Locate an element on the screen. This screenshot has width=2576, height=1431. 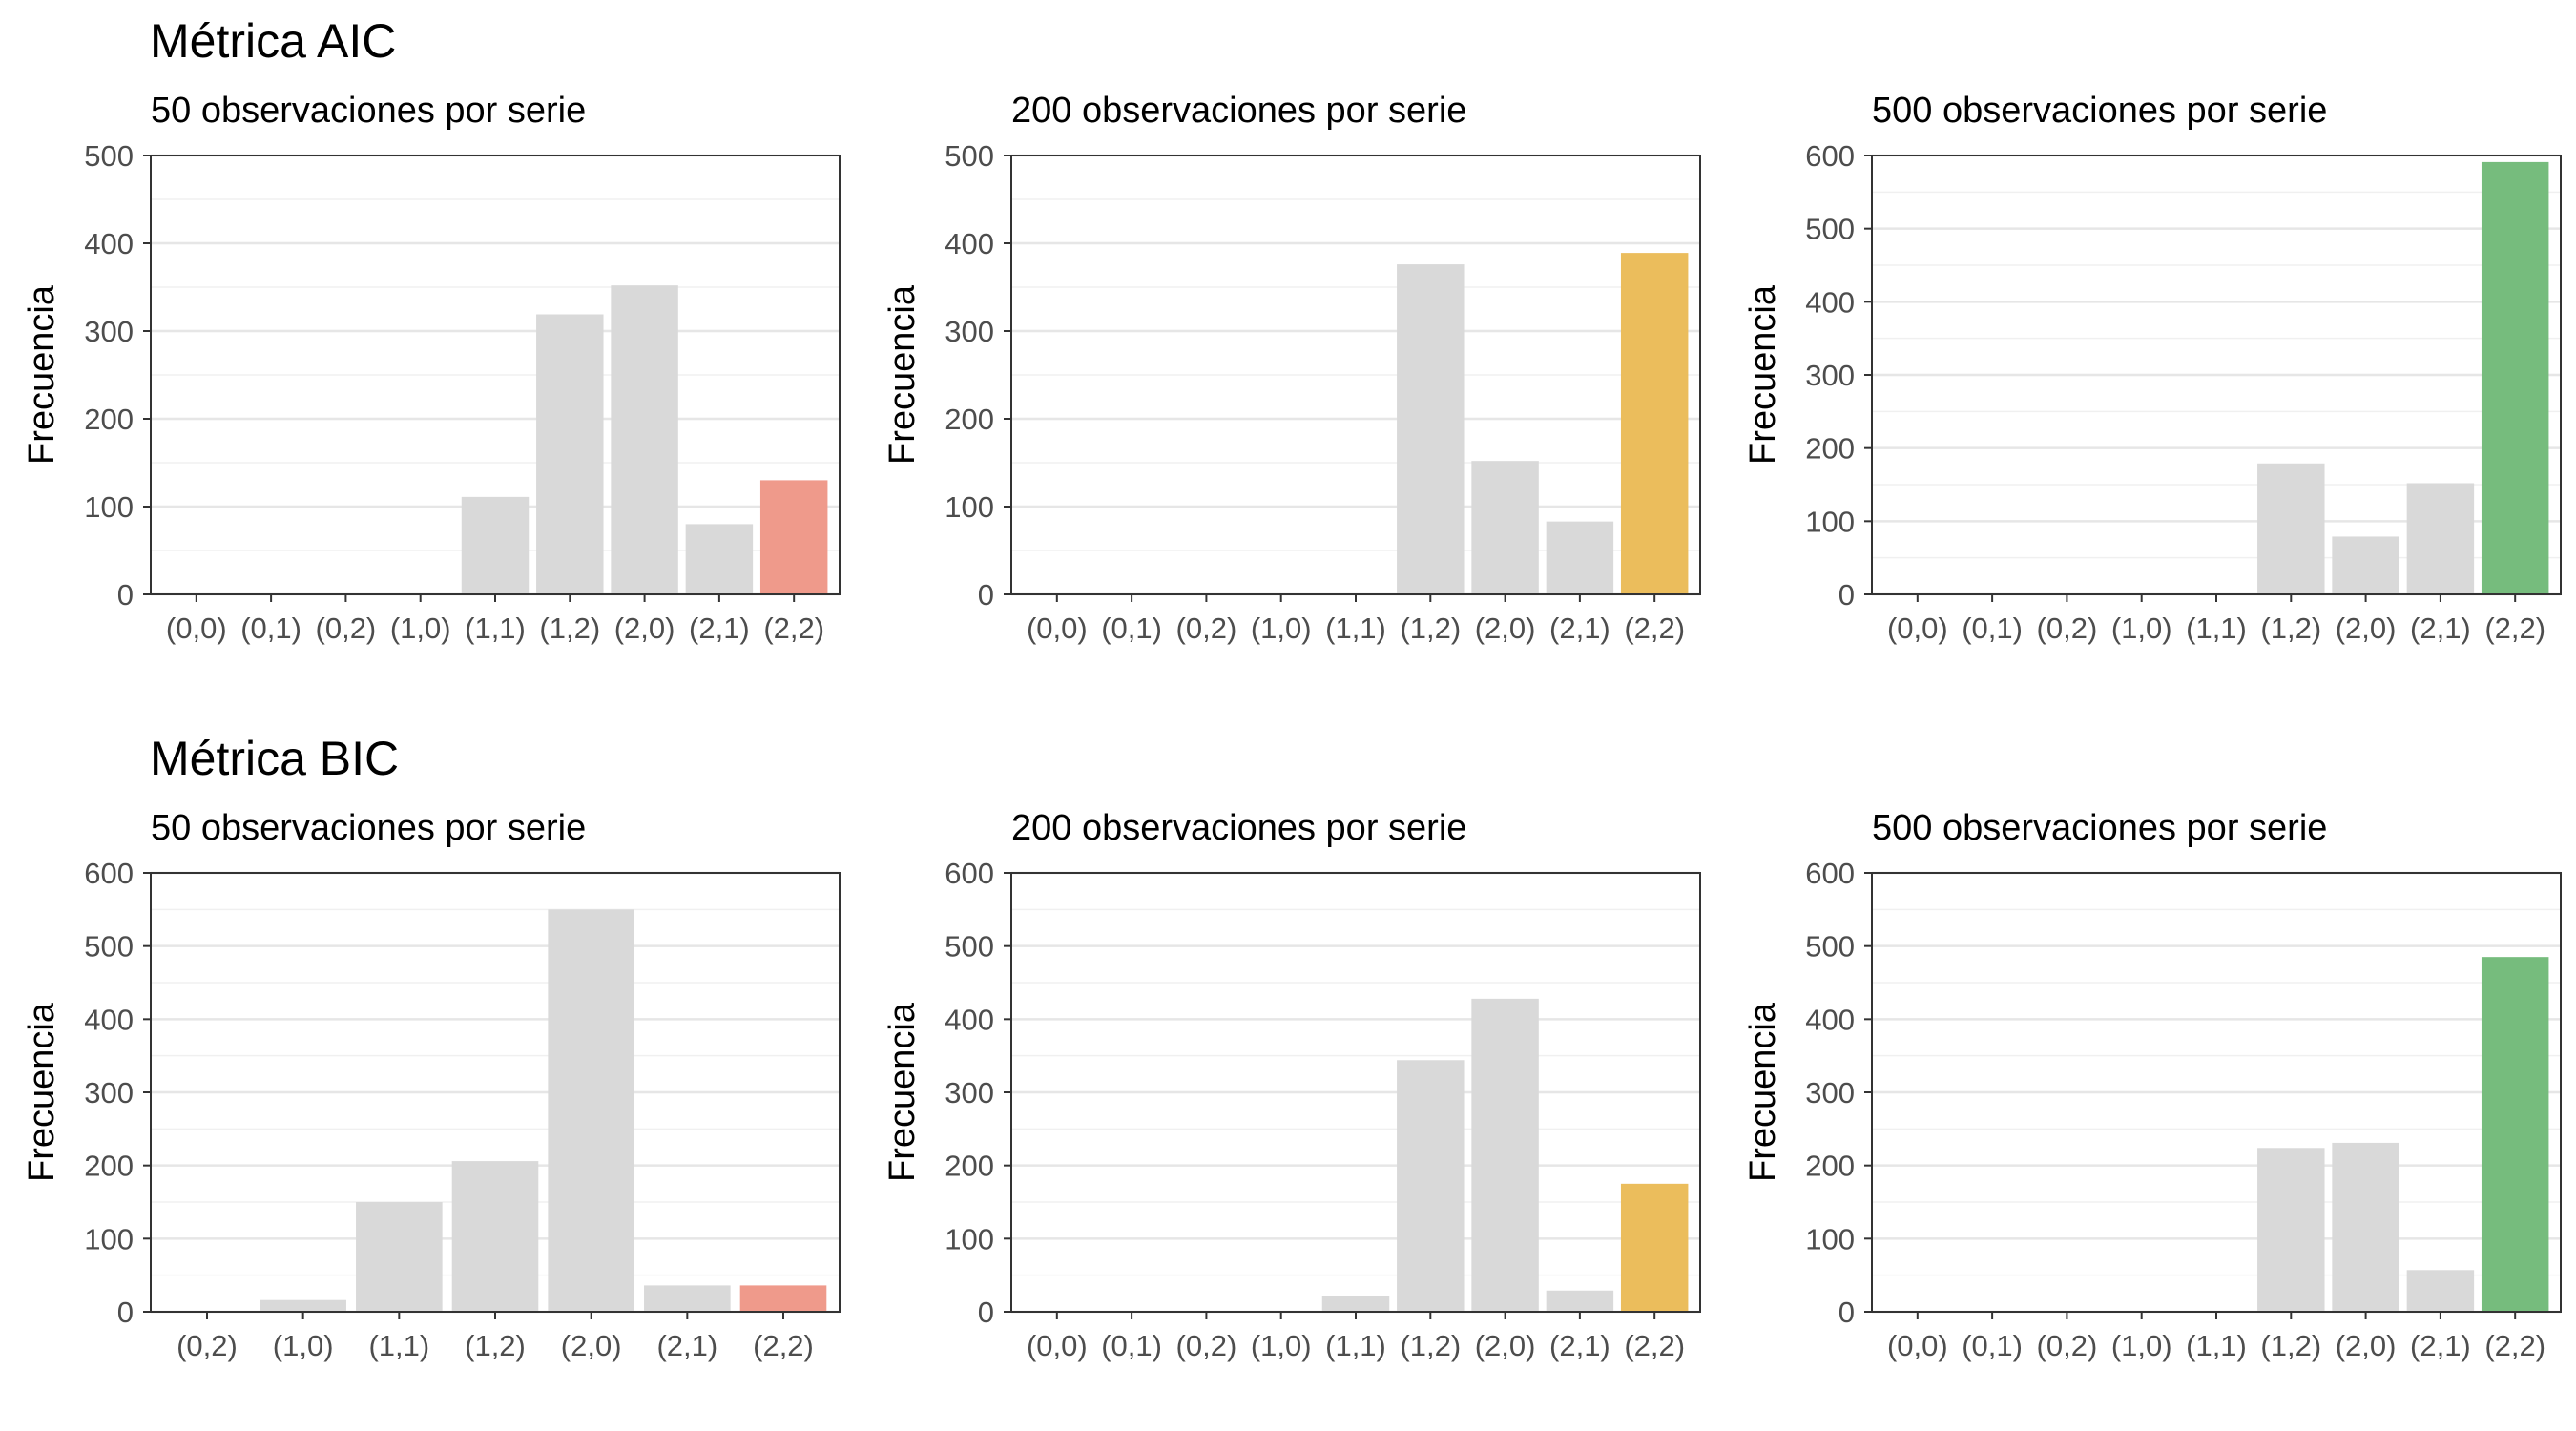
panel-title: 500 observaciones por serie is located at coordinates (2099, 828).